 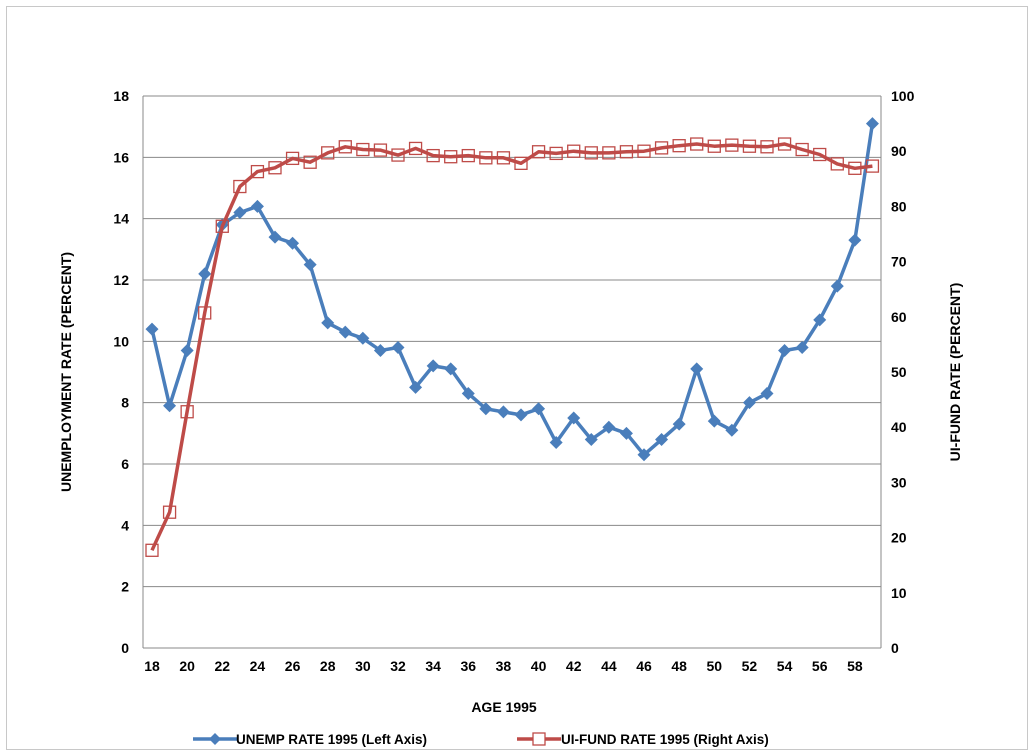 I want to click on left-axis-label: UNEMPLOYMENT RATE (PERCENT), so click(x=66, y=372).